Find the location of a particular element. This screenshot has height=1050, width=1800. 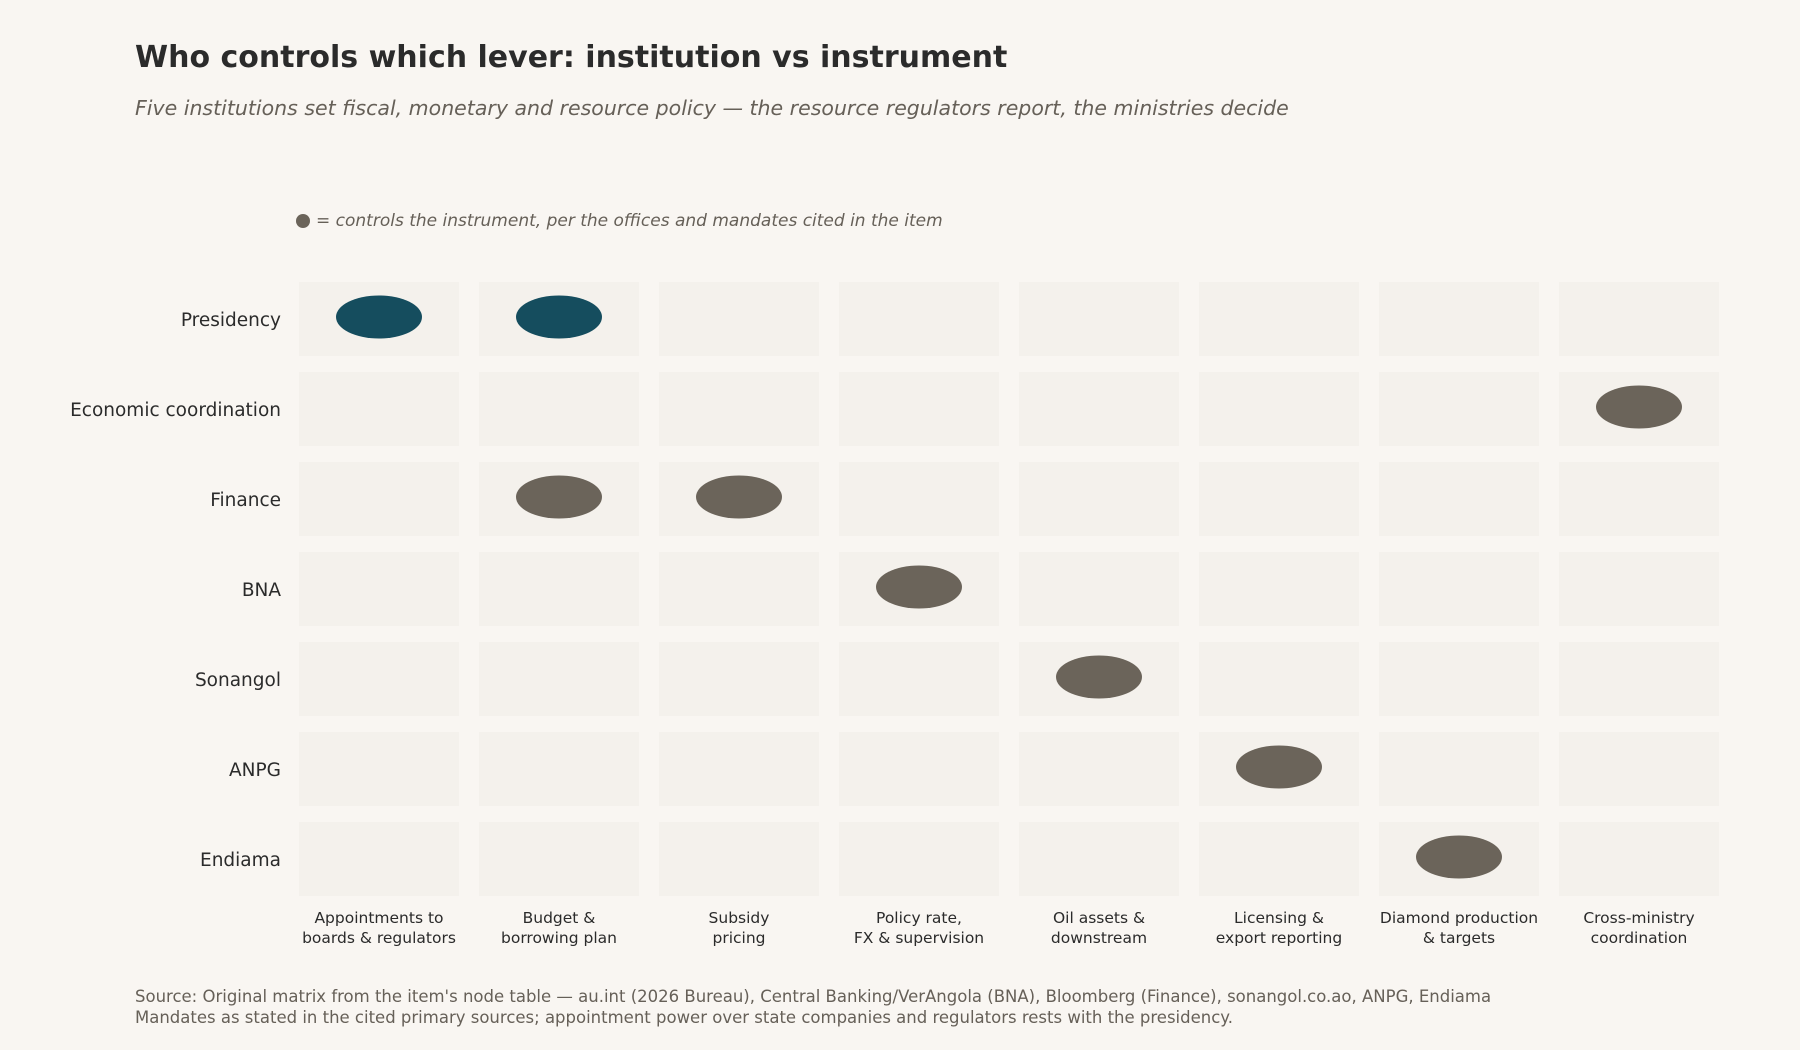

column-label: pricing is located at coordinates (738, 938).